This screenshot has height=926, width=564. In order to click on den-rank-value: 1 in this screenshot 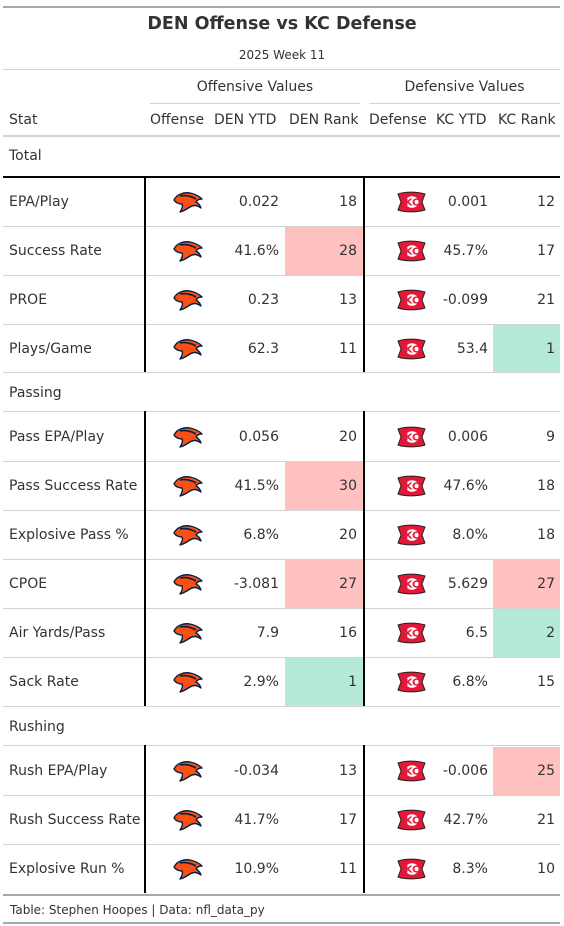, I will do `click(352, 682)`.